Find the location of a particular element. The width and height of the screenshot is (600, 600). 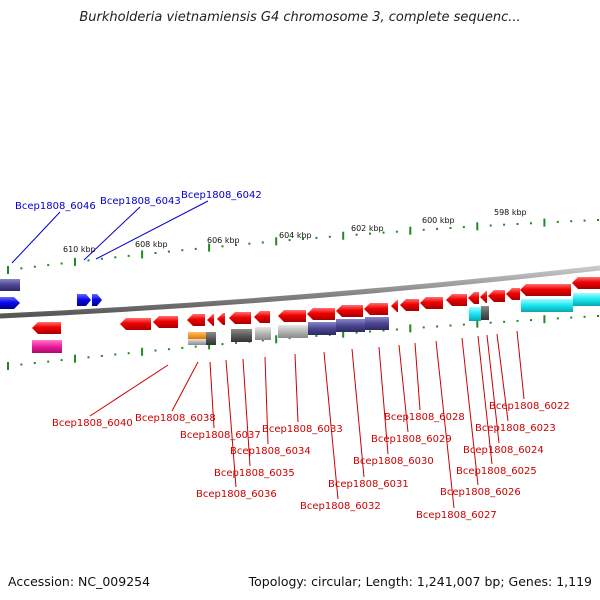

lower-scale-track is located at coordinates (303, 342).